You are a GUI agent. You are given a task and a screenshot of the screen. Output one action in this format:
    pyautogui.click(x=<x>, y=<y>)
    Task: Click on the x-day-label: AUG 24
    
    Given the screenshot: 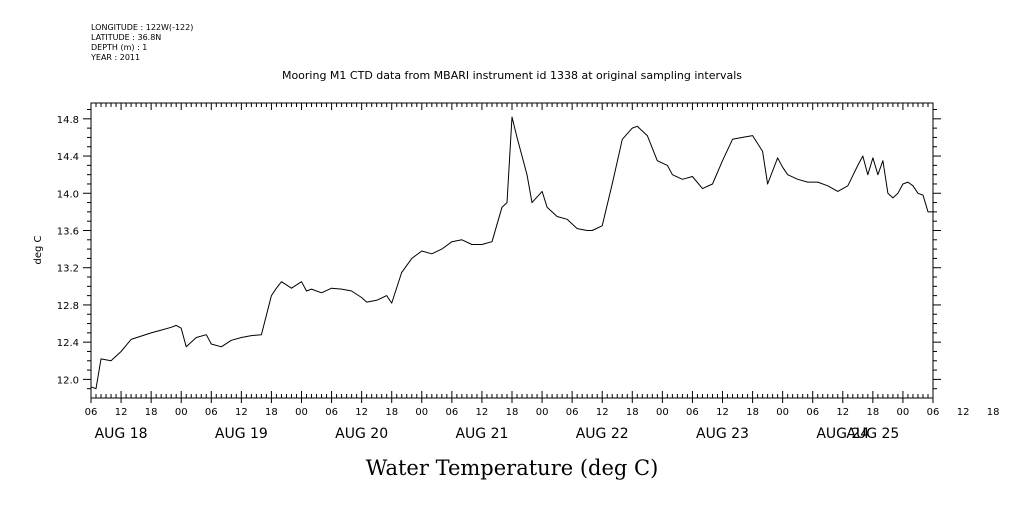 What is the action you would take?
    pyautogui.click(x=842, y=434)
    